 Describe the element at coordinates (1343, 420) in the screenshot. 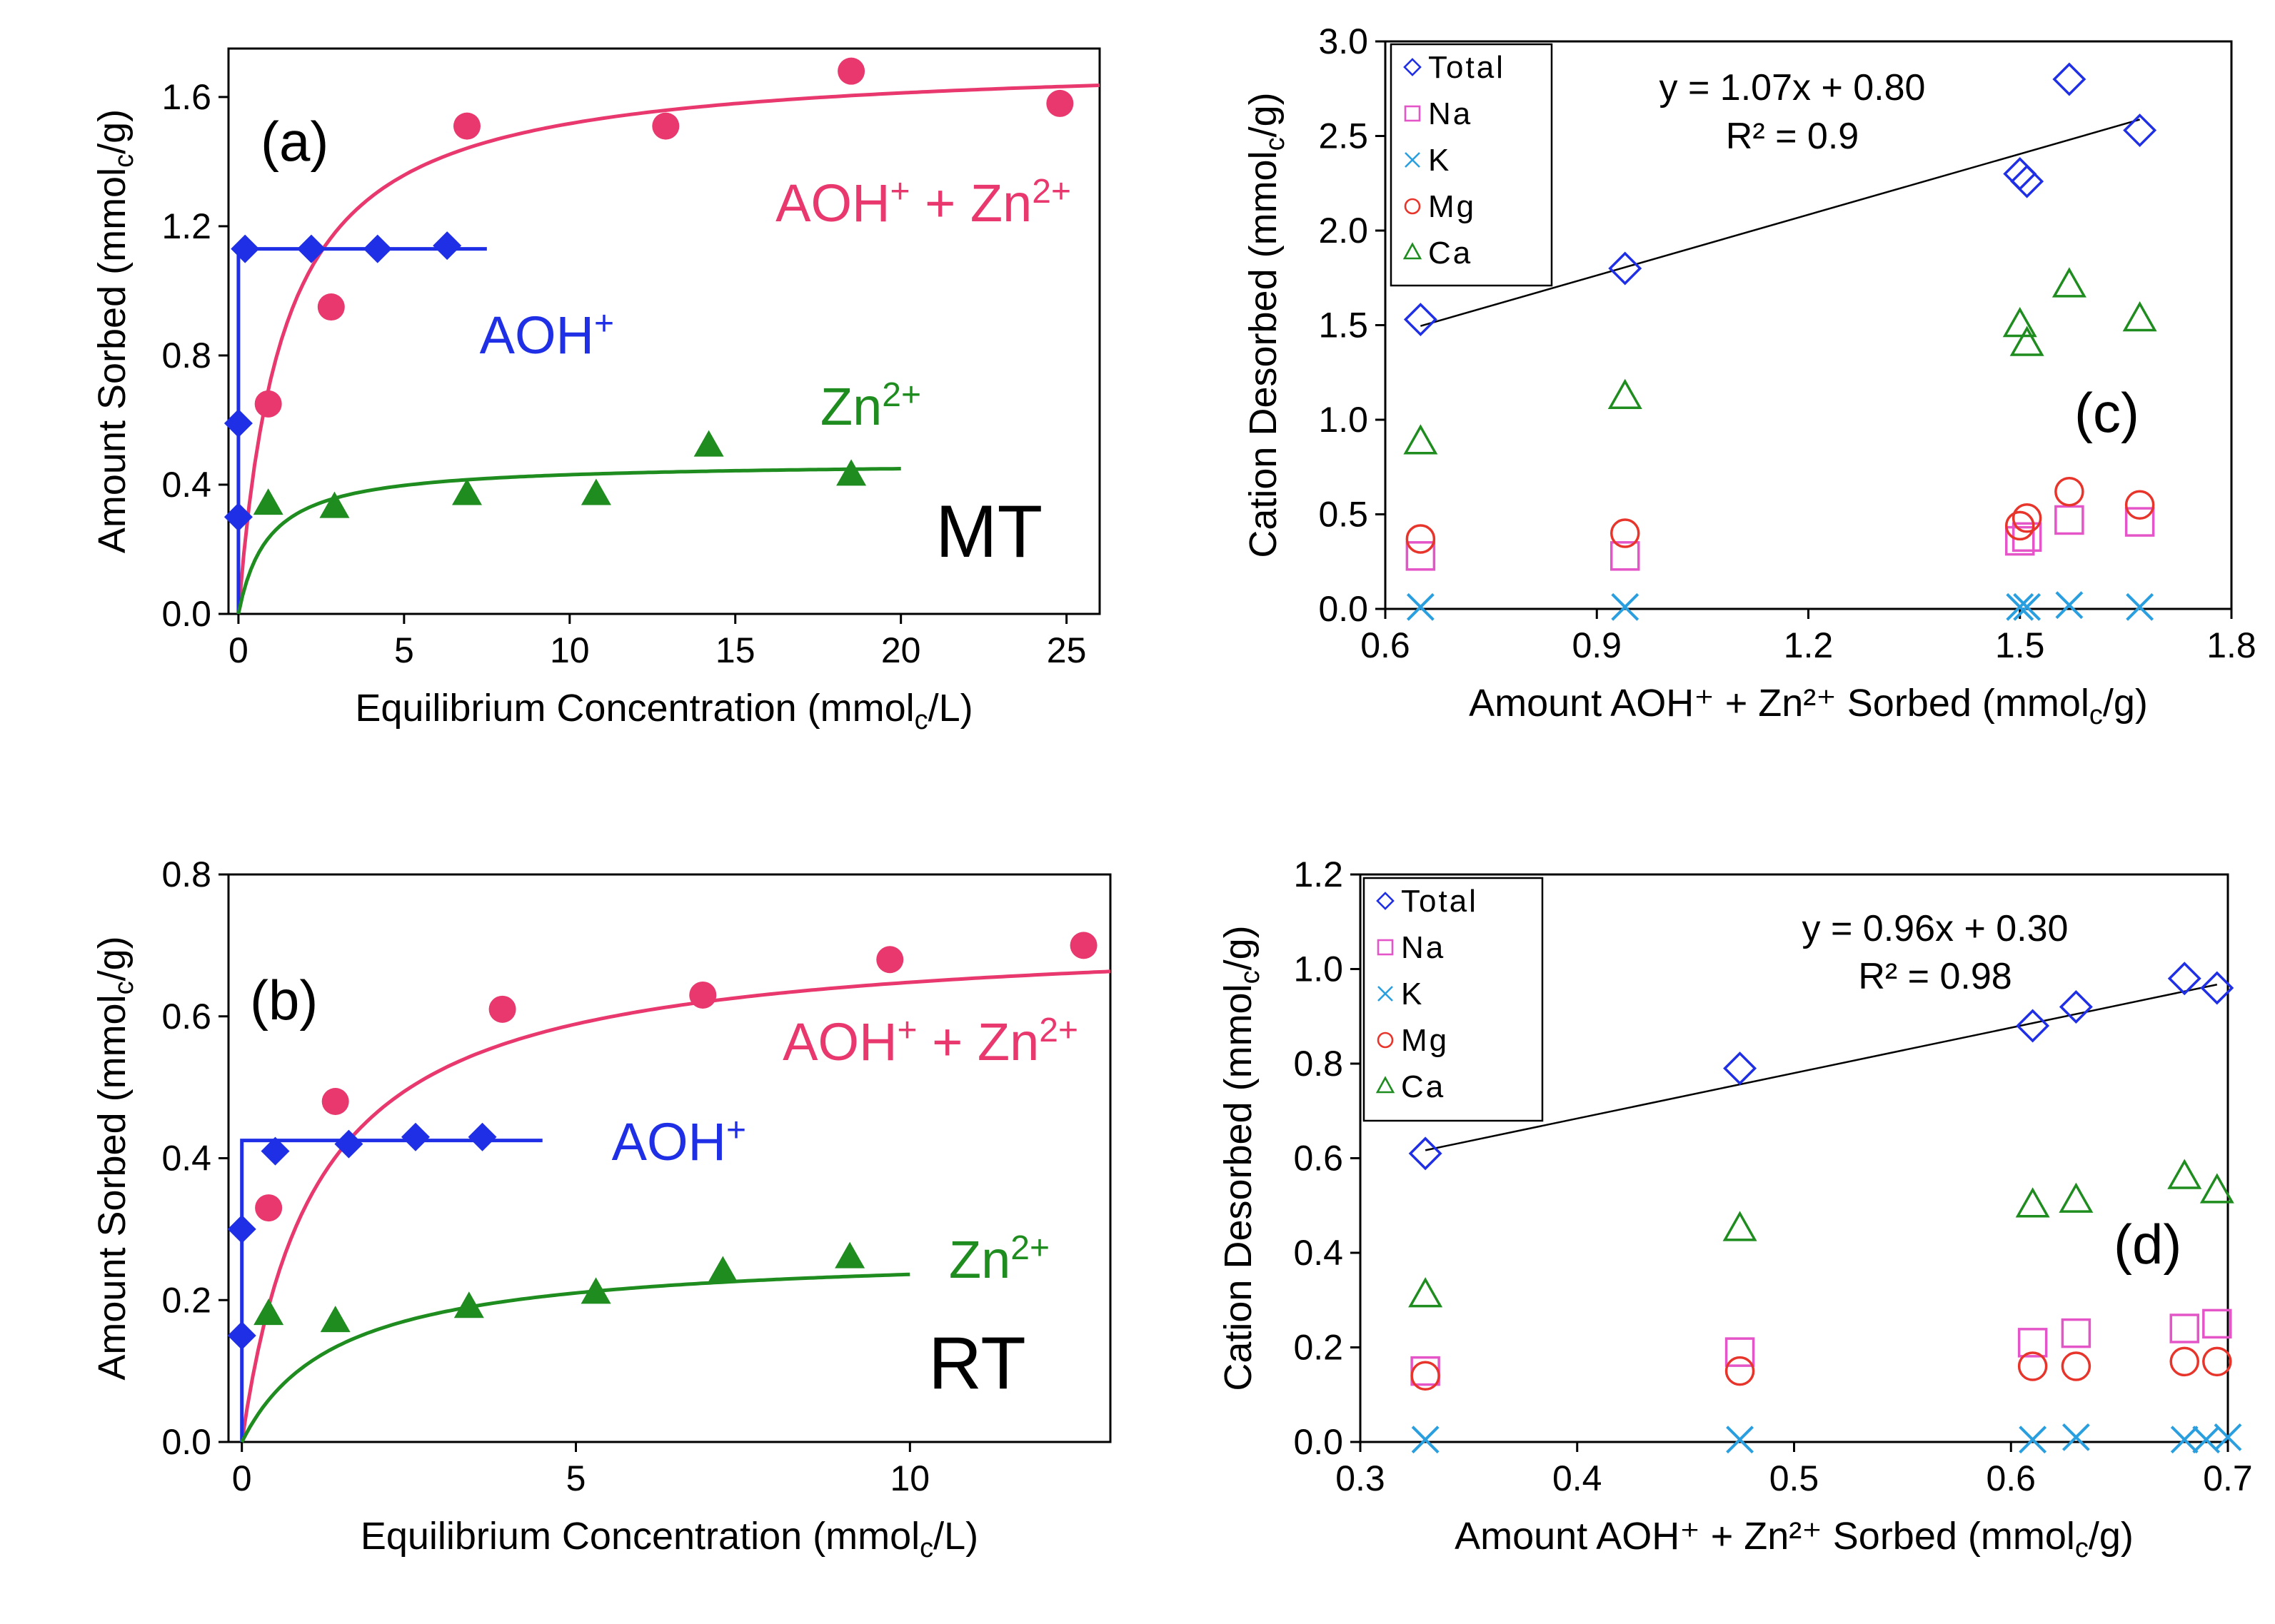

I see `y-tick-label: 1.0` at that location.